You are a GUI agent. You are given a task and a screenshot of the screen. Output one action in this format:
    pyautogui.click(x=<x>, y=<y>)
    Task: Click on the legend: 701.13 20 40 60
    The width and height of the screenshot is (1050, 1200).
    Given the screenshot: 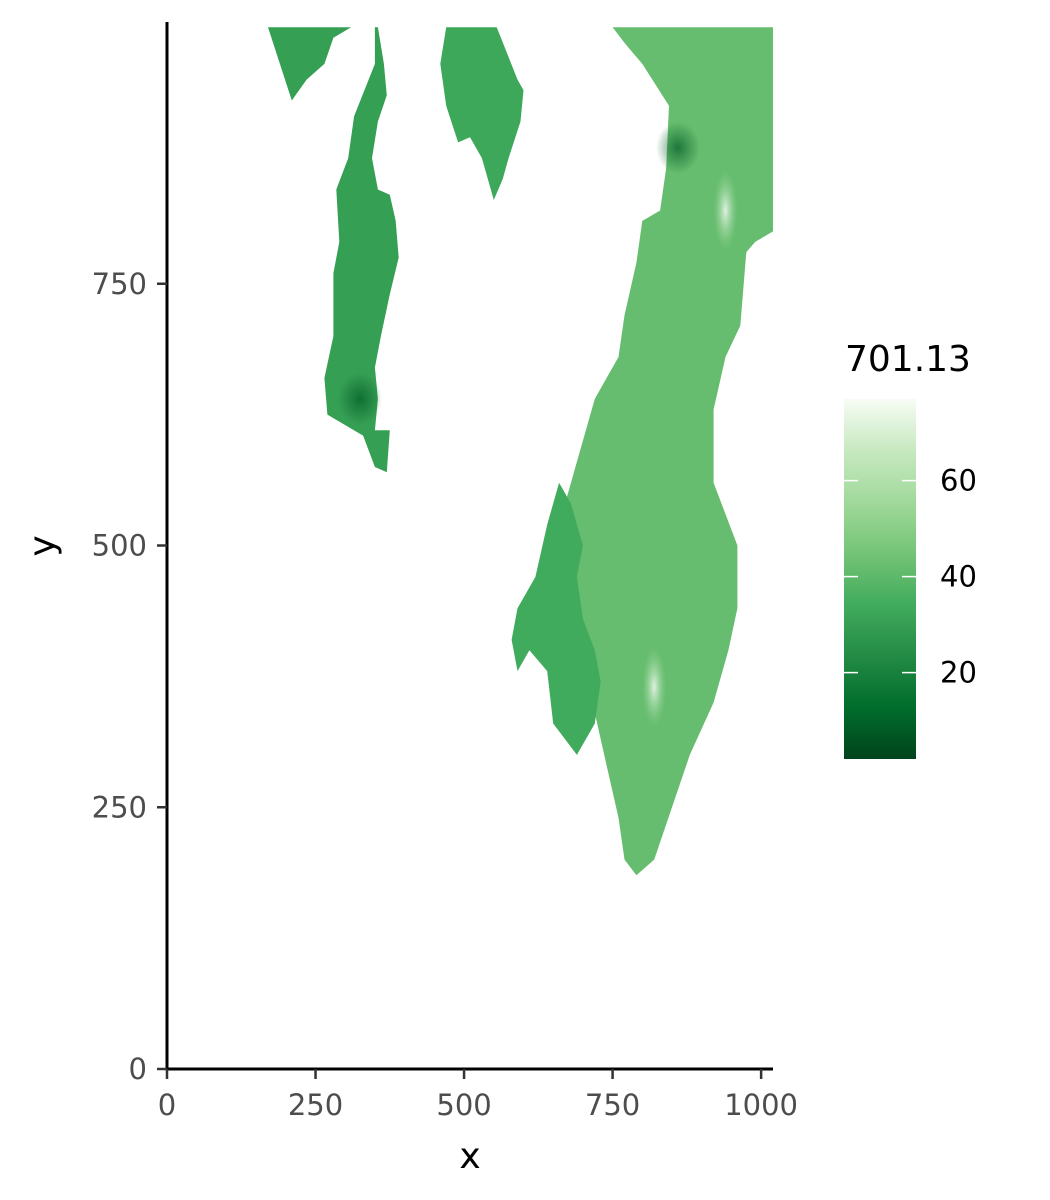 What is the action you would take?
    pyautogui.click(x=910, y=549)
    